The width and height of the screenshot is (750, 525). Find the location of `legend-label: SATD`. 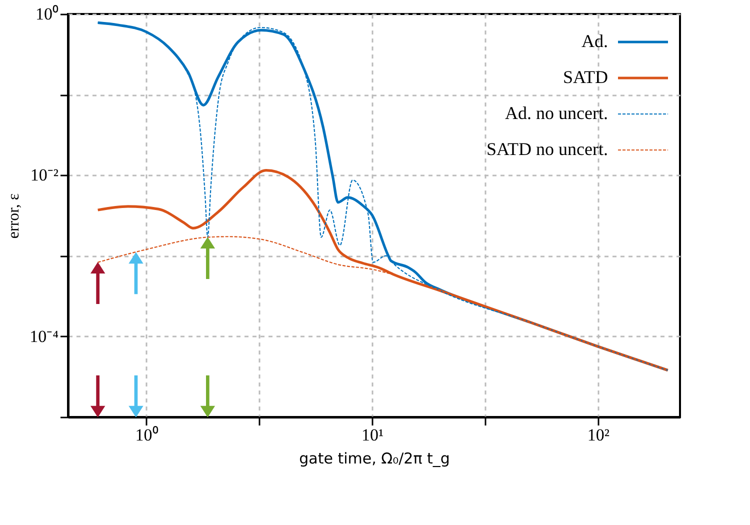

legend-label: SATD is located at coordinates (585, 77).